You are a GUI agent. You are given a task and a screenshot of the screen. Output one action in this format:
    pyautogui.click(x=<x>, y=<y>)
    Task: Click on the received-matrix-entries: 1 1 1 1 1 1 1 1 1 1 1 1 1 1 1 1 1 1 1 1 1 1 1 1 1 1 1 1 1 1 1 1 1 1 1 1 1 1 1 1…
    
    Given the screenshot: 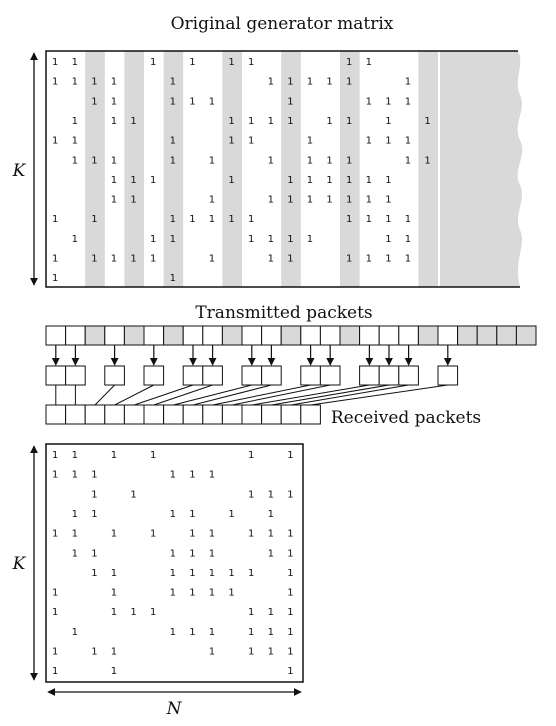 What is the action you would take?
    pyautogui.click(x=173, y=563)
    